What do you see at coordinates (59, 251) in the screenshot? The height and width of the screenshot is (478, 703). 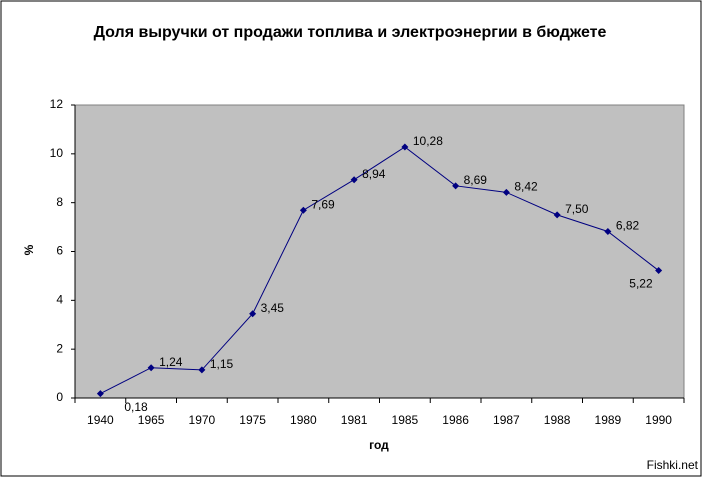 I see `y-tick-label: 6` at bounding box center [59, 251].